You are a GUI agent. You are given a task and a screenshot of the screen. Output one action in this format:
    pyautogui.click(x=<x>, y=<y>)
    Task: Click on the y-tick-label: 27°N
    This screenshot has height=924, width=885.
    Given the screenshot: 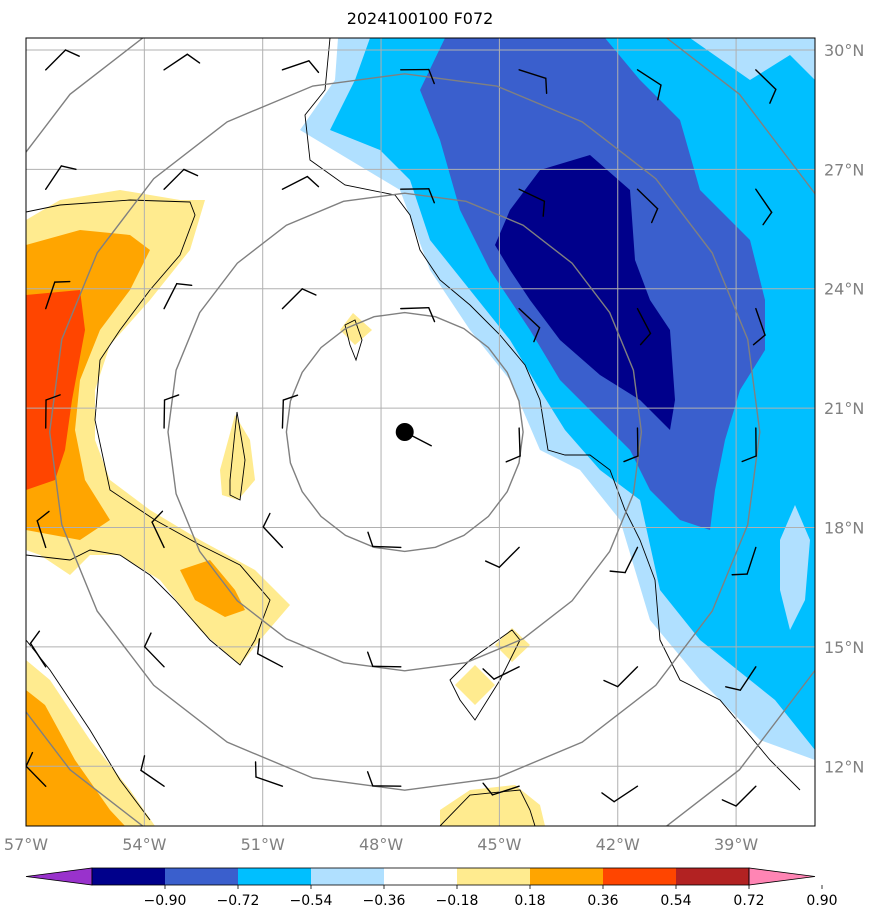 What is the action you would take?
    pyautogui.click(x=844, y=169)
    